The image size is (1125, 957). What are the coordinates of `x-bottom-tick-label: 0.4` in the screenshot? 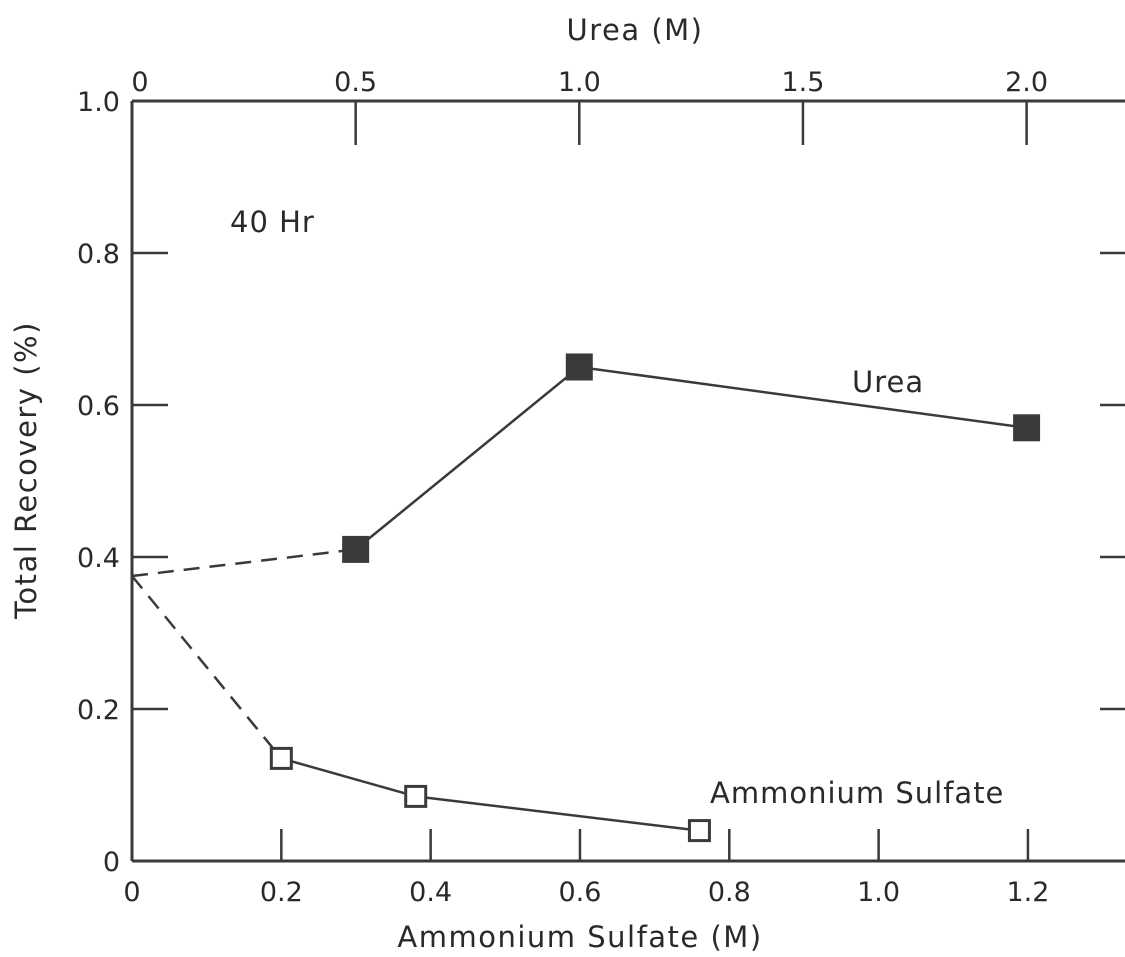 It's located at (430, 892).